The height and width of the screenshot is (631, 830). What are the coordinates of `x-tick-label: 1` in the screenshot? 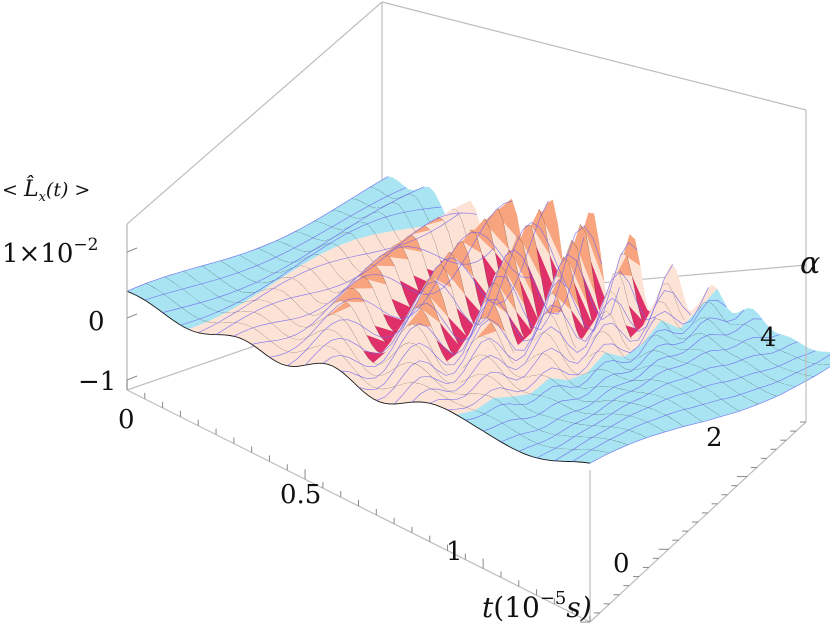 It's located at (454, 552).